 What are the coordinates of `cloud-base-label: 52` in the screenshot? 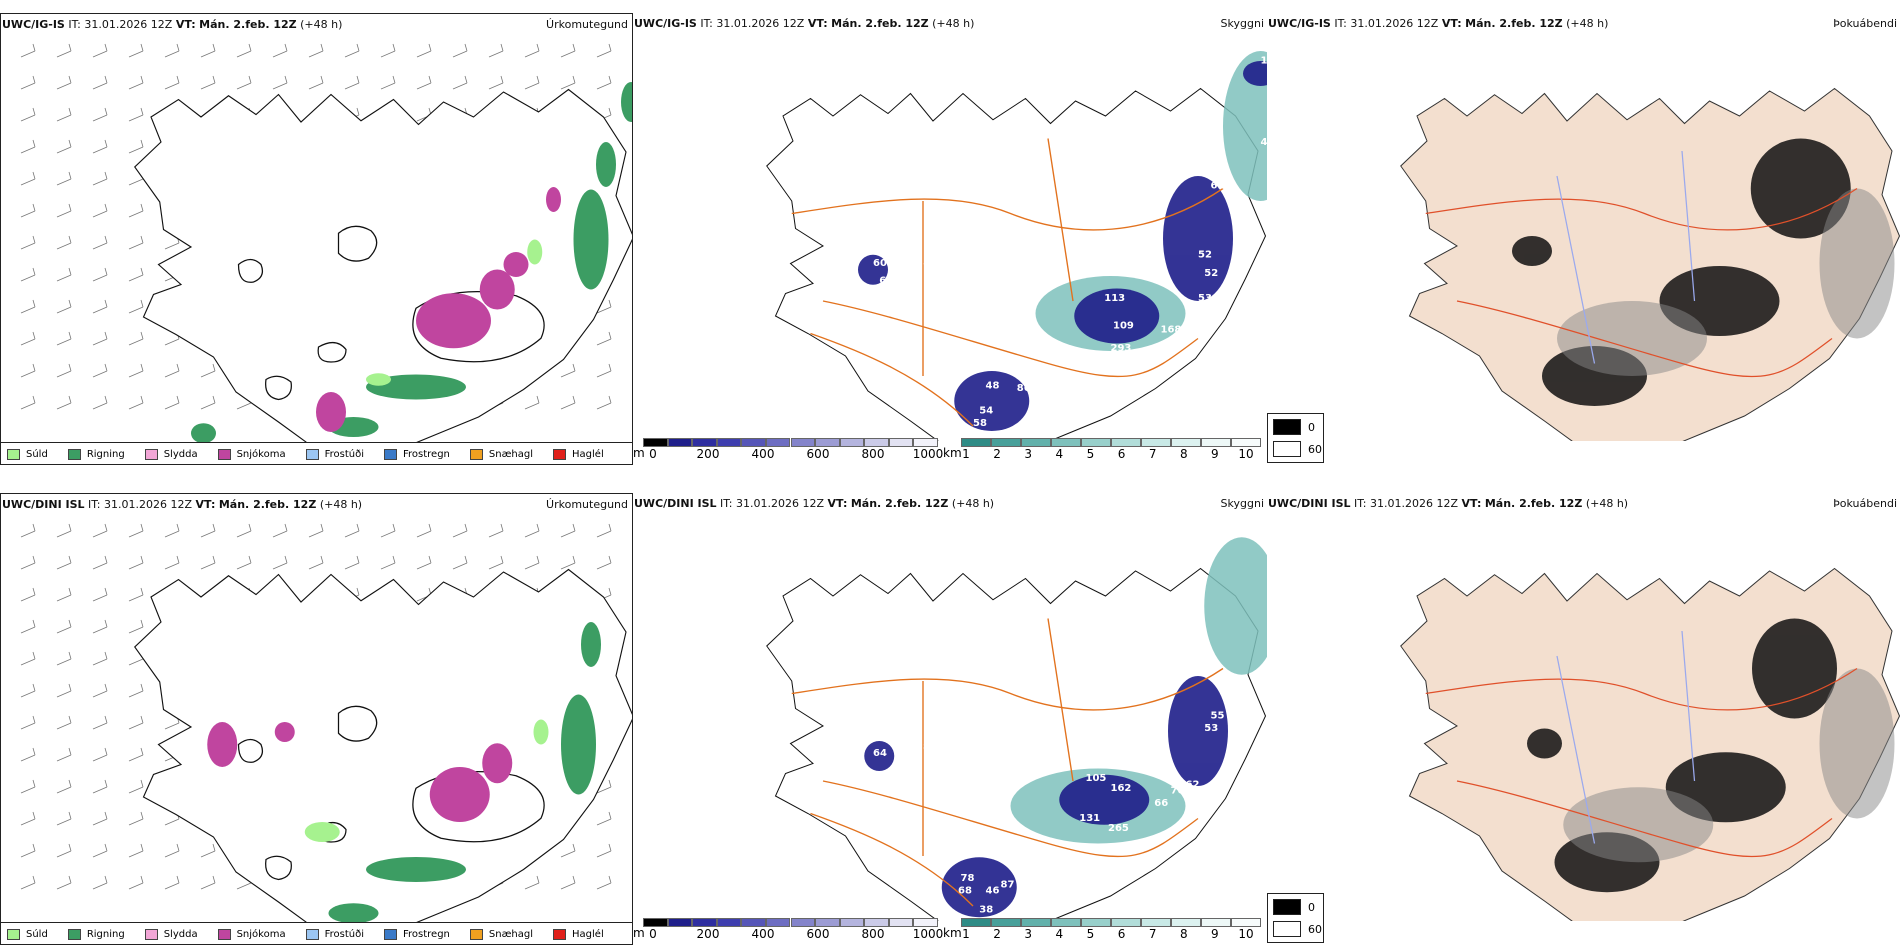 It's located at (1205, 254).